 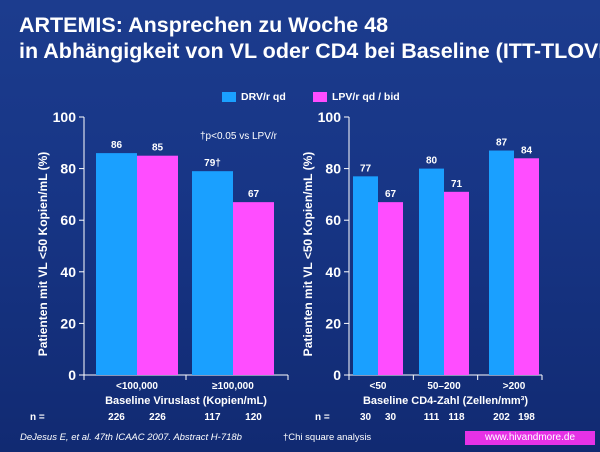 I want to click on n-value: 118, so click(x=456, y=417).